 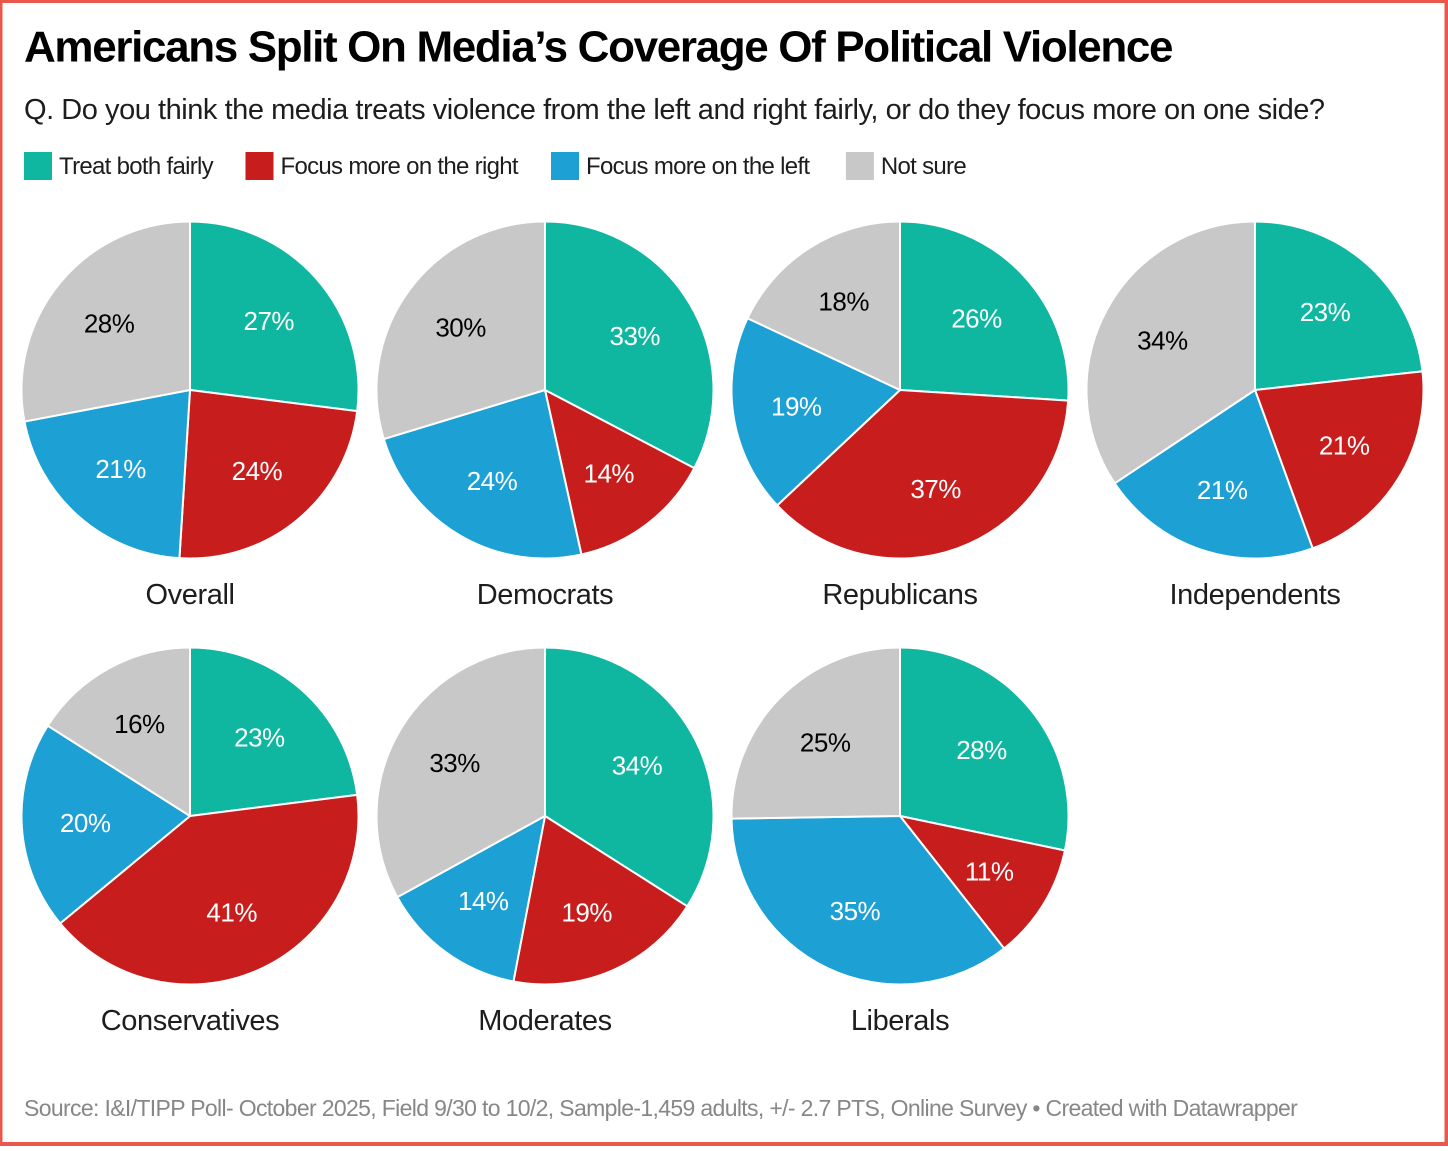 I want to click on svg-text: 27%, so click(x=269, y=321).